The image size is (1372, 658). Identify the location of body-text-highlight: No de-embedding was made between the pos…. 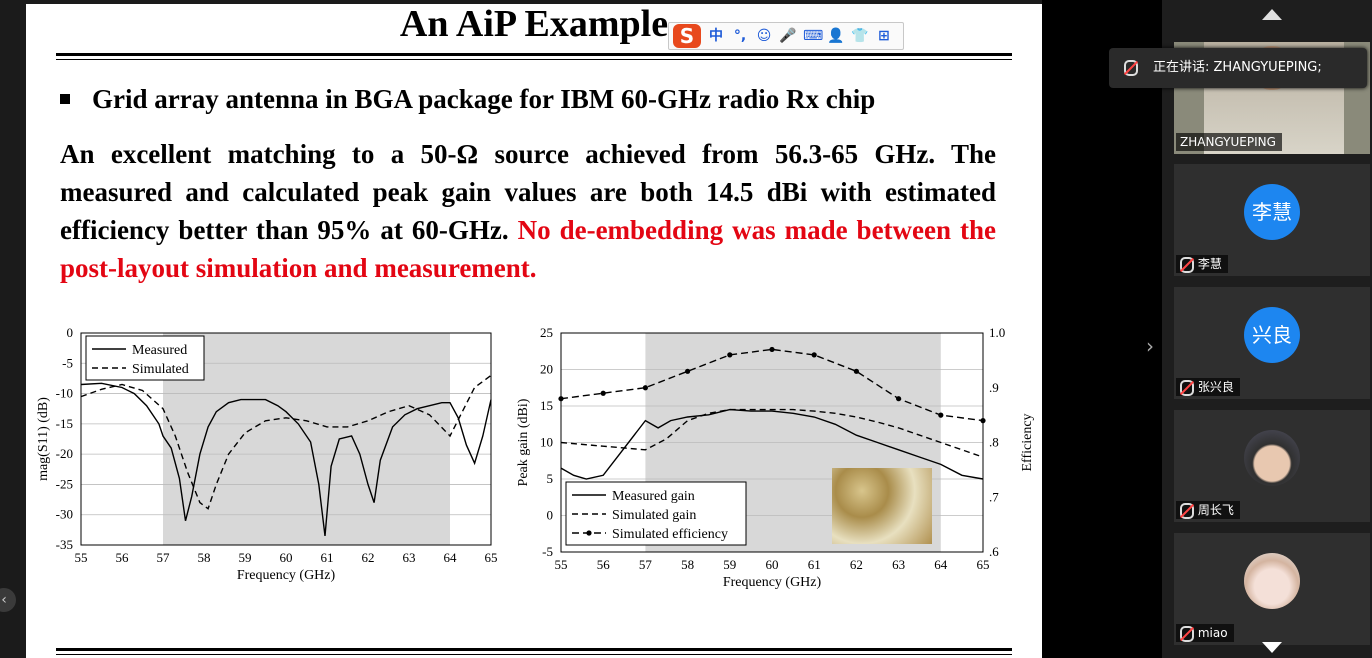
(528, 249).